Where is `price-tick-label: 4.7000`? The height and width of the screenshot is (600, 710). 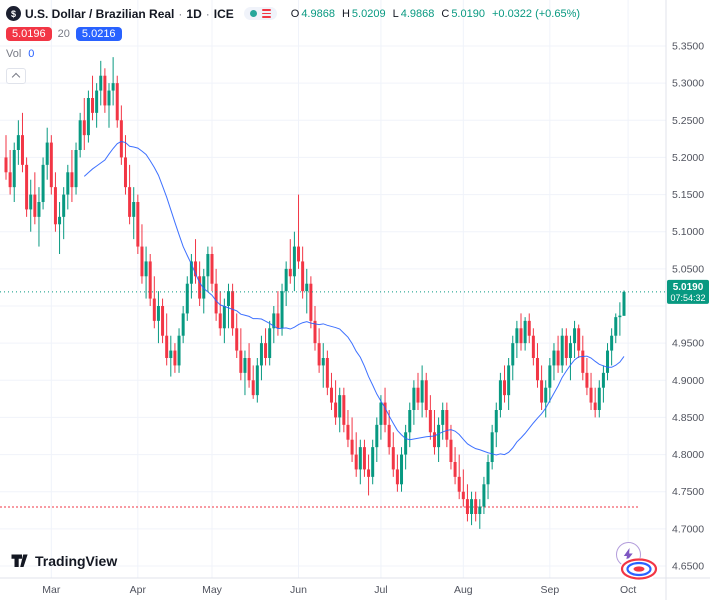
price-tick-label: 4.7000 is located at coordinates (688, 529).